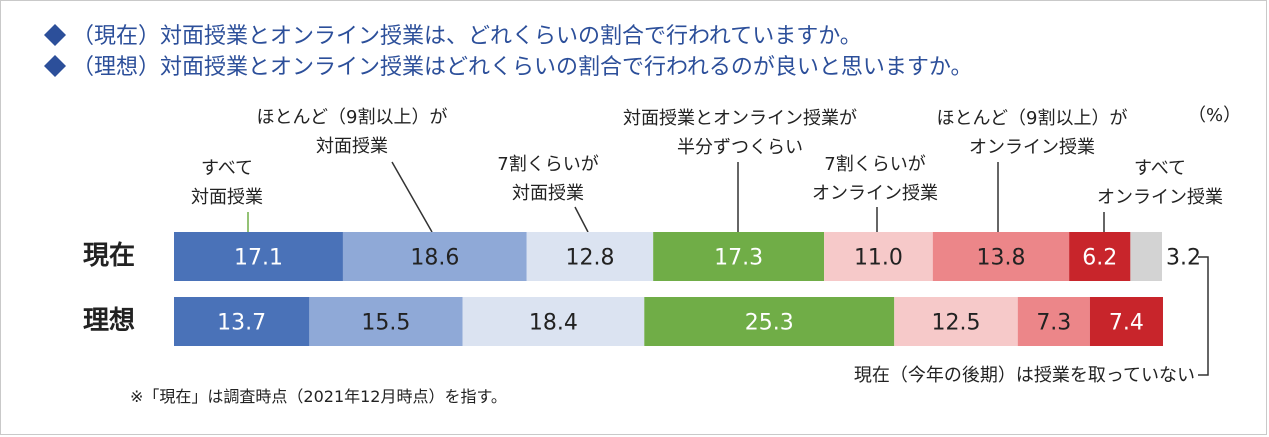  Describe the element at coordinates (1024, 375) in the screenshot. I see `no-class-label: 現在（今年の後期）は授業を取っていない` at that location.